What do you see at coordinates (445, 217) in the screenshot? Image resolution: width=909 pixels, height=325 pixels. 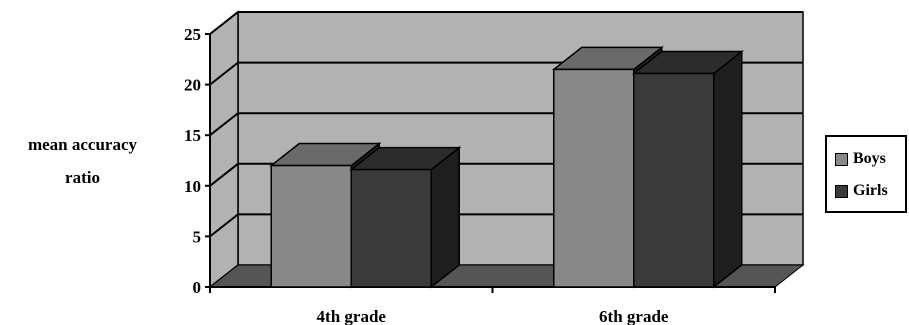 I see `bar-girls-4th-side` at bounding box center [445, 217].